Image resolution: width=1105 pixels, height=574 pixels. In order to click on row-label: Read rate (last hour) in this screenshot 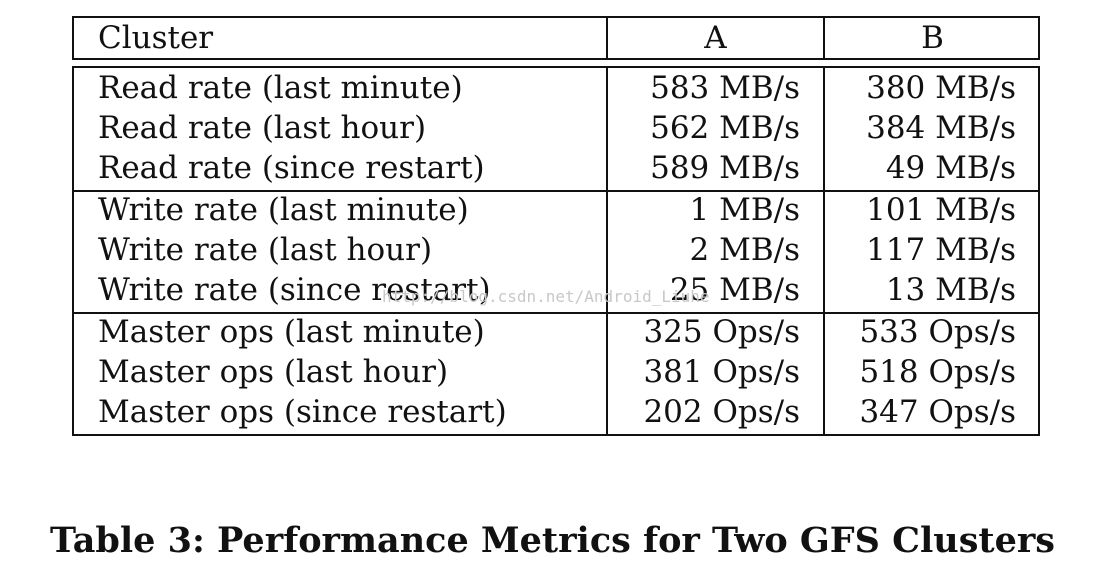, I will do `click(262, 128)`.